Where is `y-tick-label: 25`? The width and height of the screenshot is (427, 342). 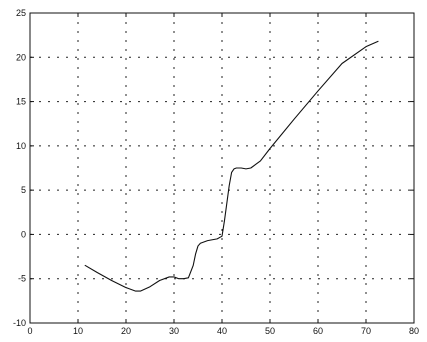 y-tick-label: 25 is located at coordinates (21, 13).